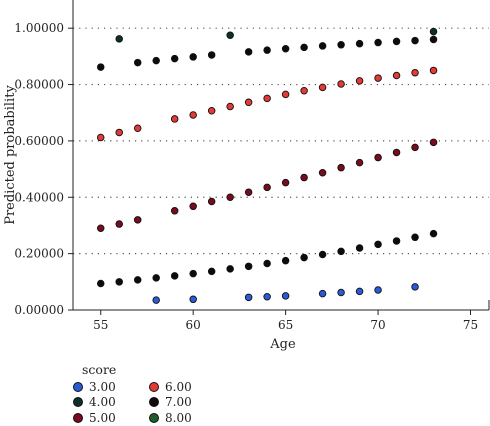 The height and width of the screenshot is (426, 490). What do you see at coordinates (377, 325) in the screenshot?
I see `x-tick-label: 70` at bounding box center [377, 325].